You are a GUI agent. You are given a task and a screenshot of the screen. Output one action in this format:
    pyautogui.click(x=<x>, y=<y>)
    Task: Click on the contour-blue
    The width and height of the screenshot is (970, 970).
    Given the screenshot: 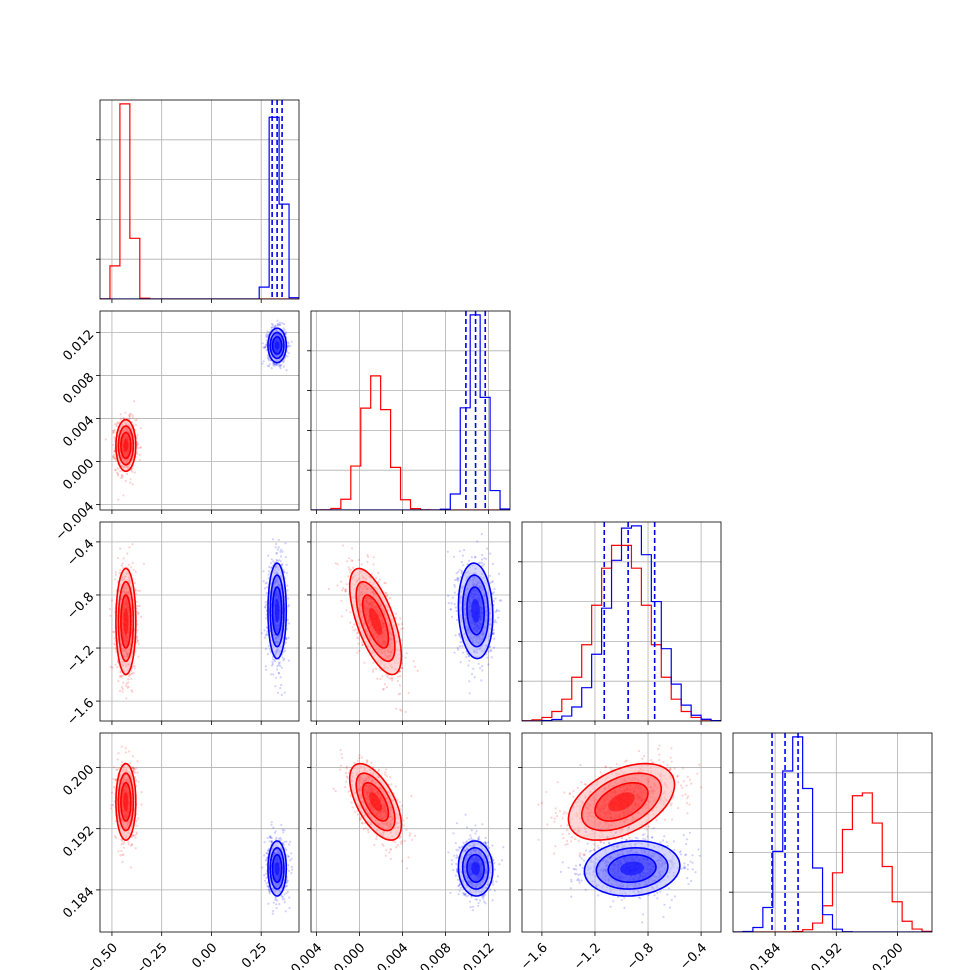 What is the action you would take?
    pyautogui.click(x=277, y=611)
    